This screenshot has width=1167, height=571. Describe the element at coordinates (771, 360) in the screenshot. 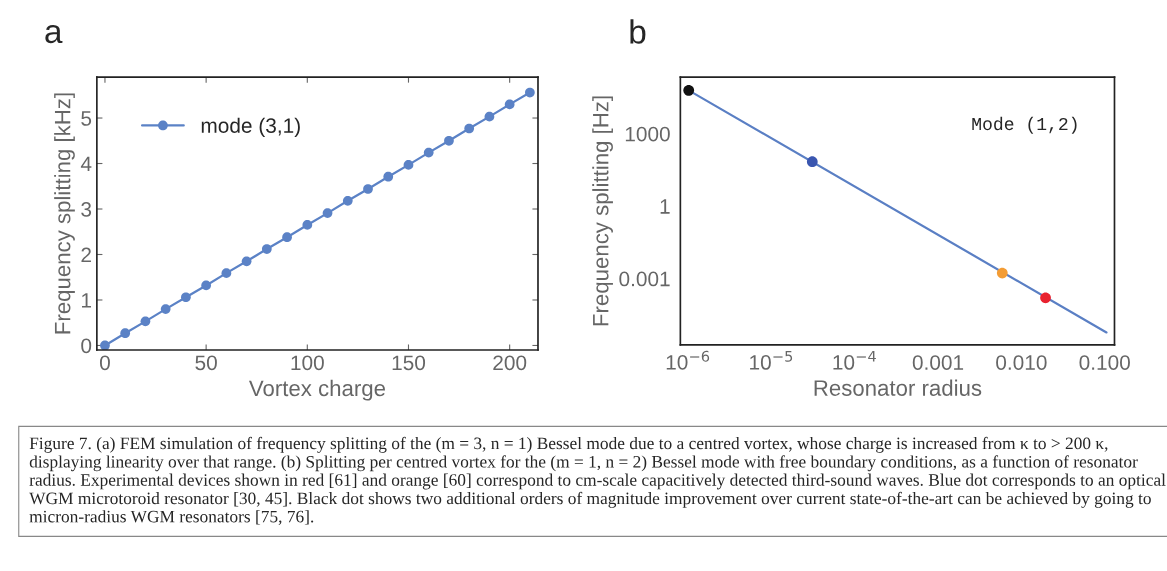

I see `x-tick-label: 10$^{−5}$` at that location.